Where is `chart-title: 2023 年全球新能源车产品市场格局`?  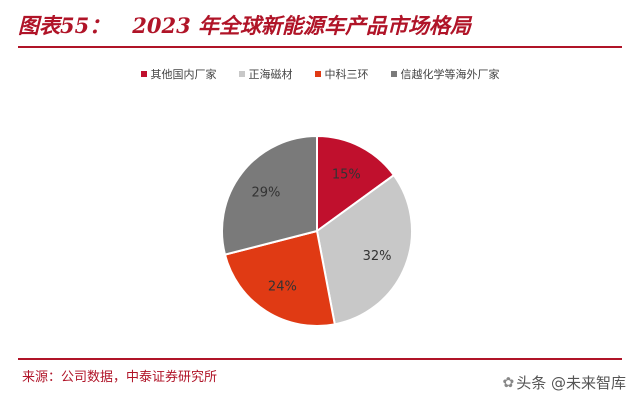 chart-title: 2023 年全球新能源车产品市场格局 is located at coordinates (301, 25).